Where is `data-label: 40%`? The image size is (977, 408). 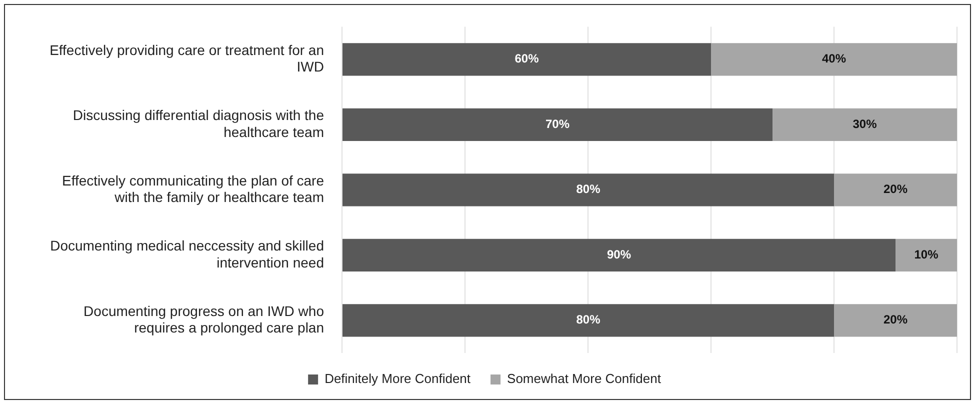 data-label: 40% is located at coordinates (834, 59).